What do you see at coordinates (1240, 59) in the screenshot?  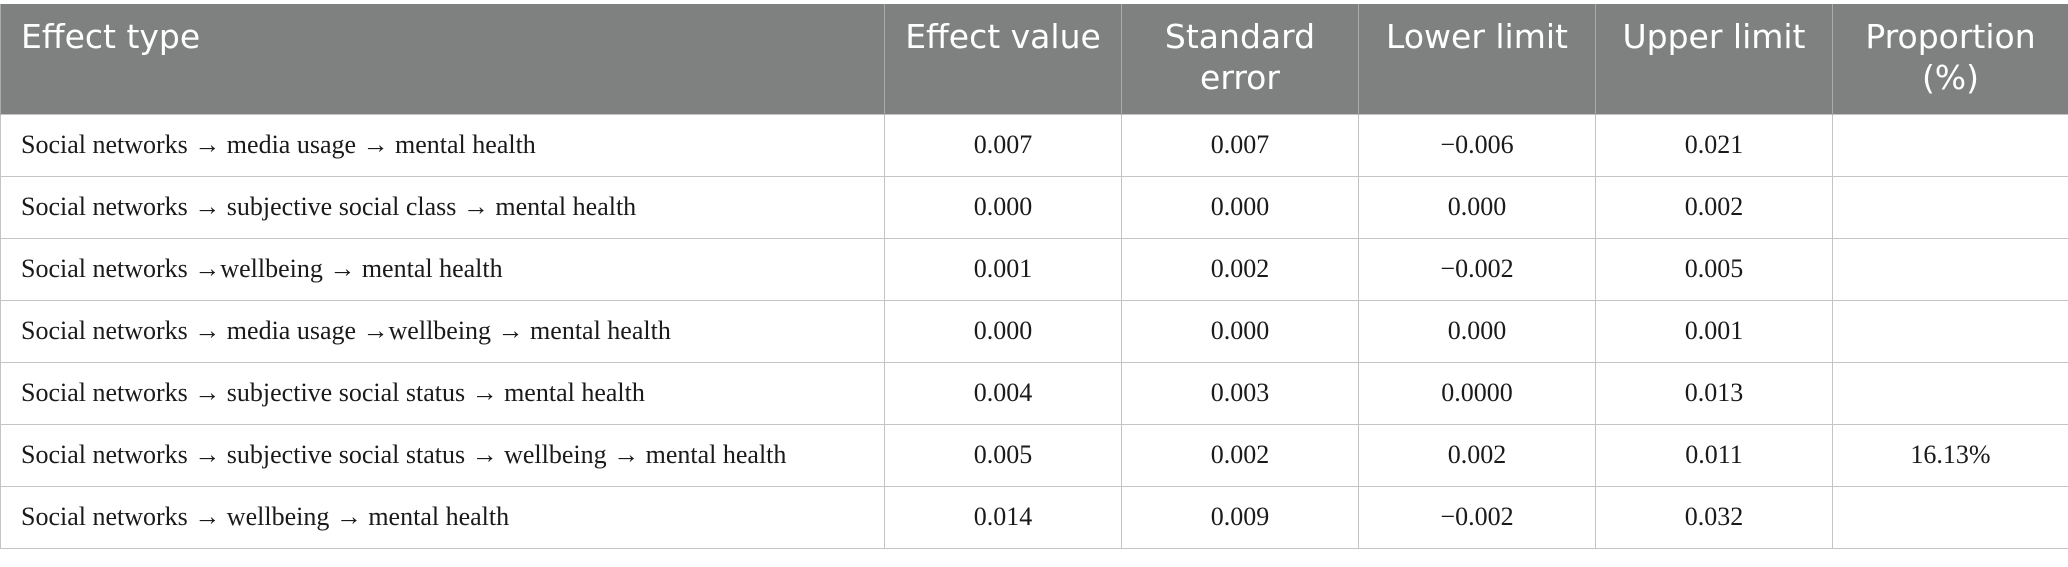 I see `header-standard-error: Standard error` at bounding box center [1240, 59].